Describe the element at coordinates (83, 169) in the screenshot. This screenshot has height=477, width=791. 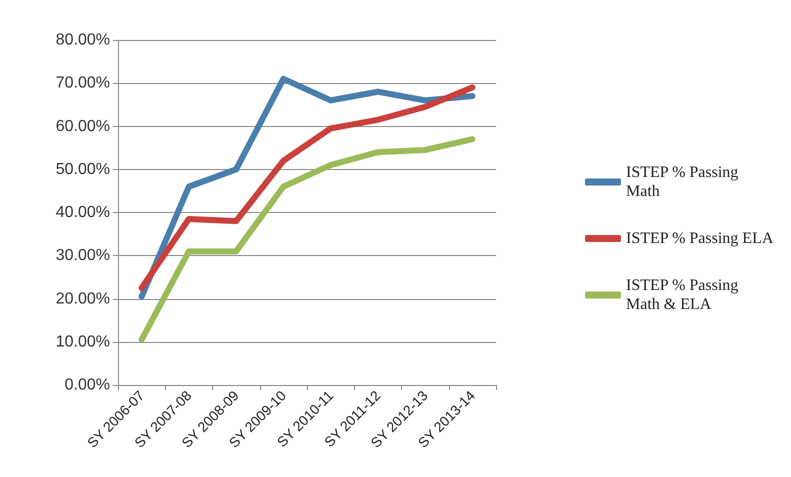
I see `y-tick-label: 50.00%` at that location.